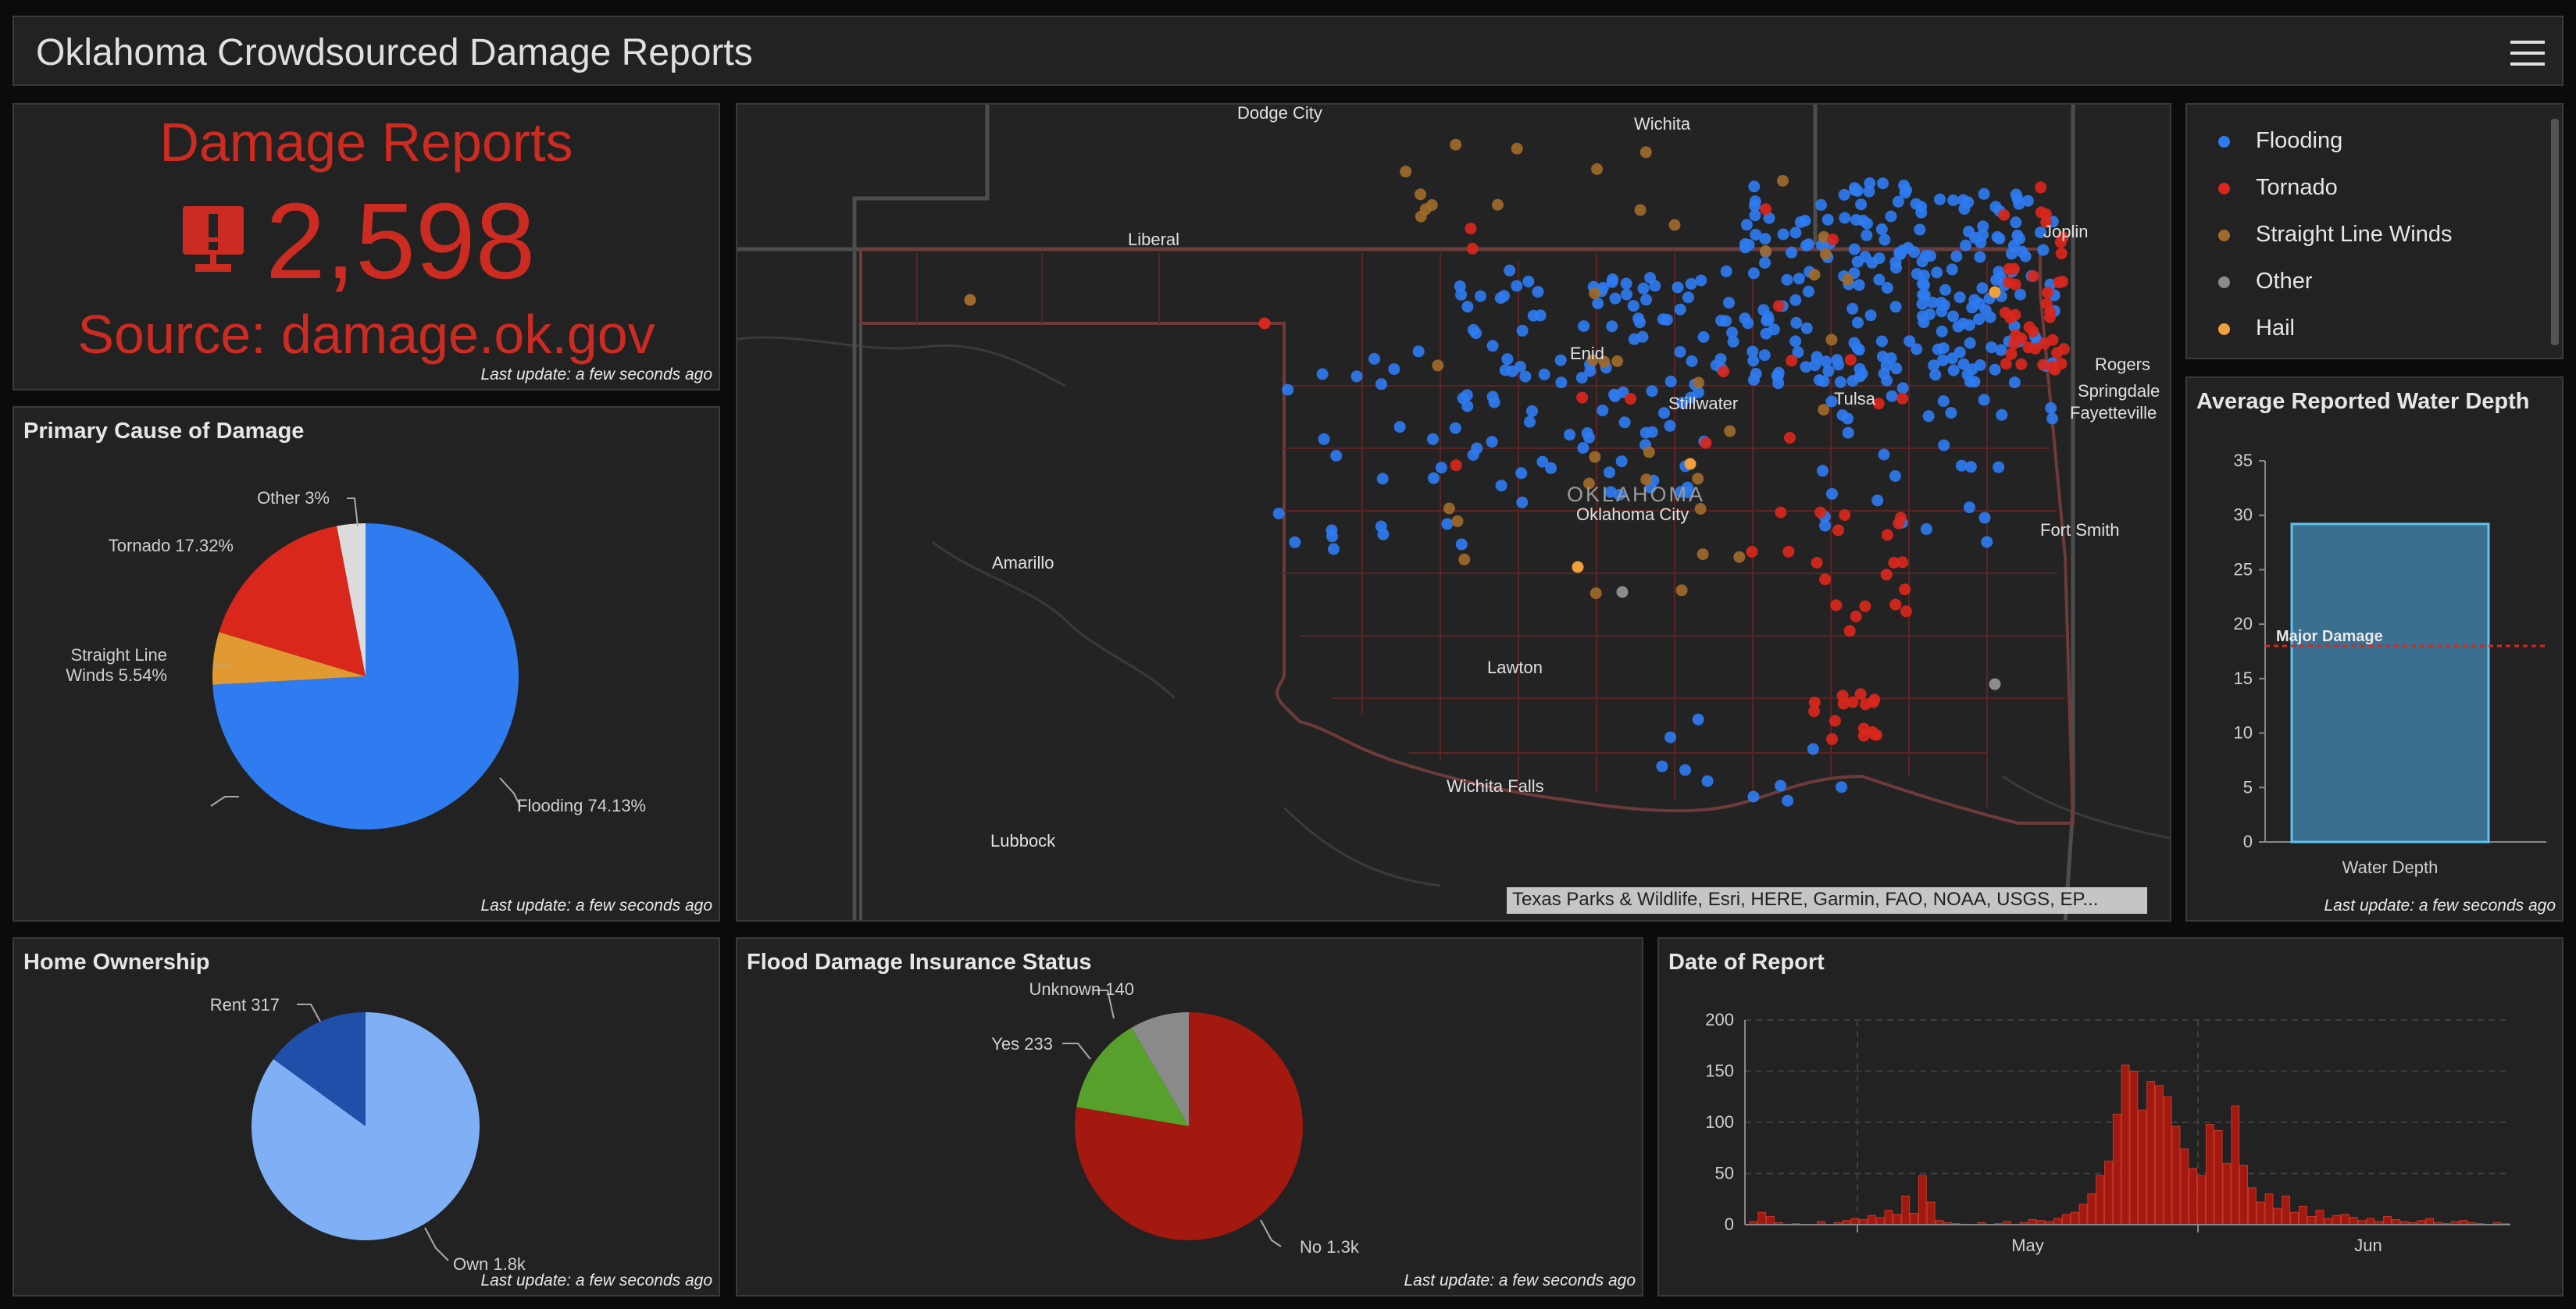 The width and height of the screenshot is (2576, 1309). What do you see at coordinates (2555, 232) in the screenshot?
I see `legend-scrollbar` at bounding box center [2555, 232].